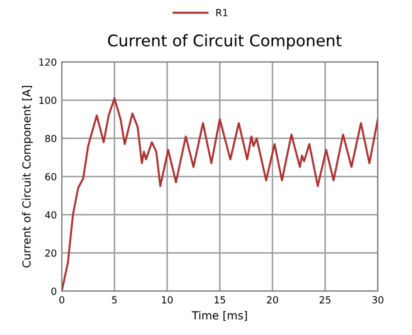 This screenshot has height=335, width=412. What do you see at coordinates (50, 253) in the screenshot?
I see `y-tick-label: 20` at bounding box center [50, 253].